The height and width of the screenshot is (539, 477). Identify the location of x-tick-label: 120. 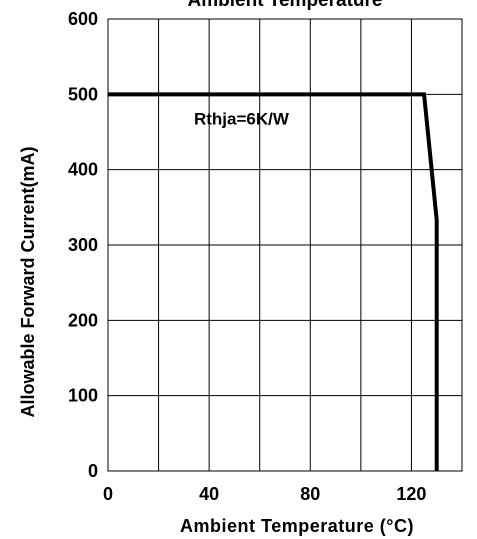
(411, 494).